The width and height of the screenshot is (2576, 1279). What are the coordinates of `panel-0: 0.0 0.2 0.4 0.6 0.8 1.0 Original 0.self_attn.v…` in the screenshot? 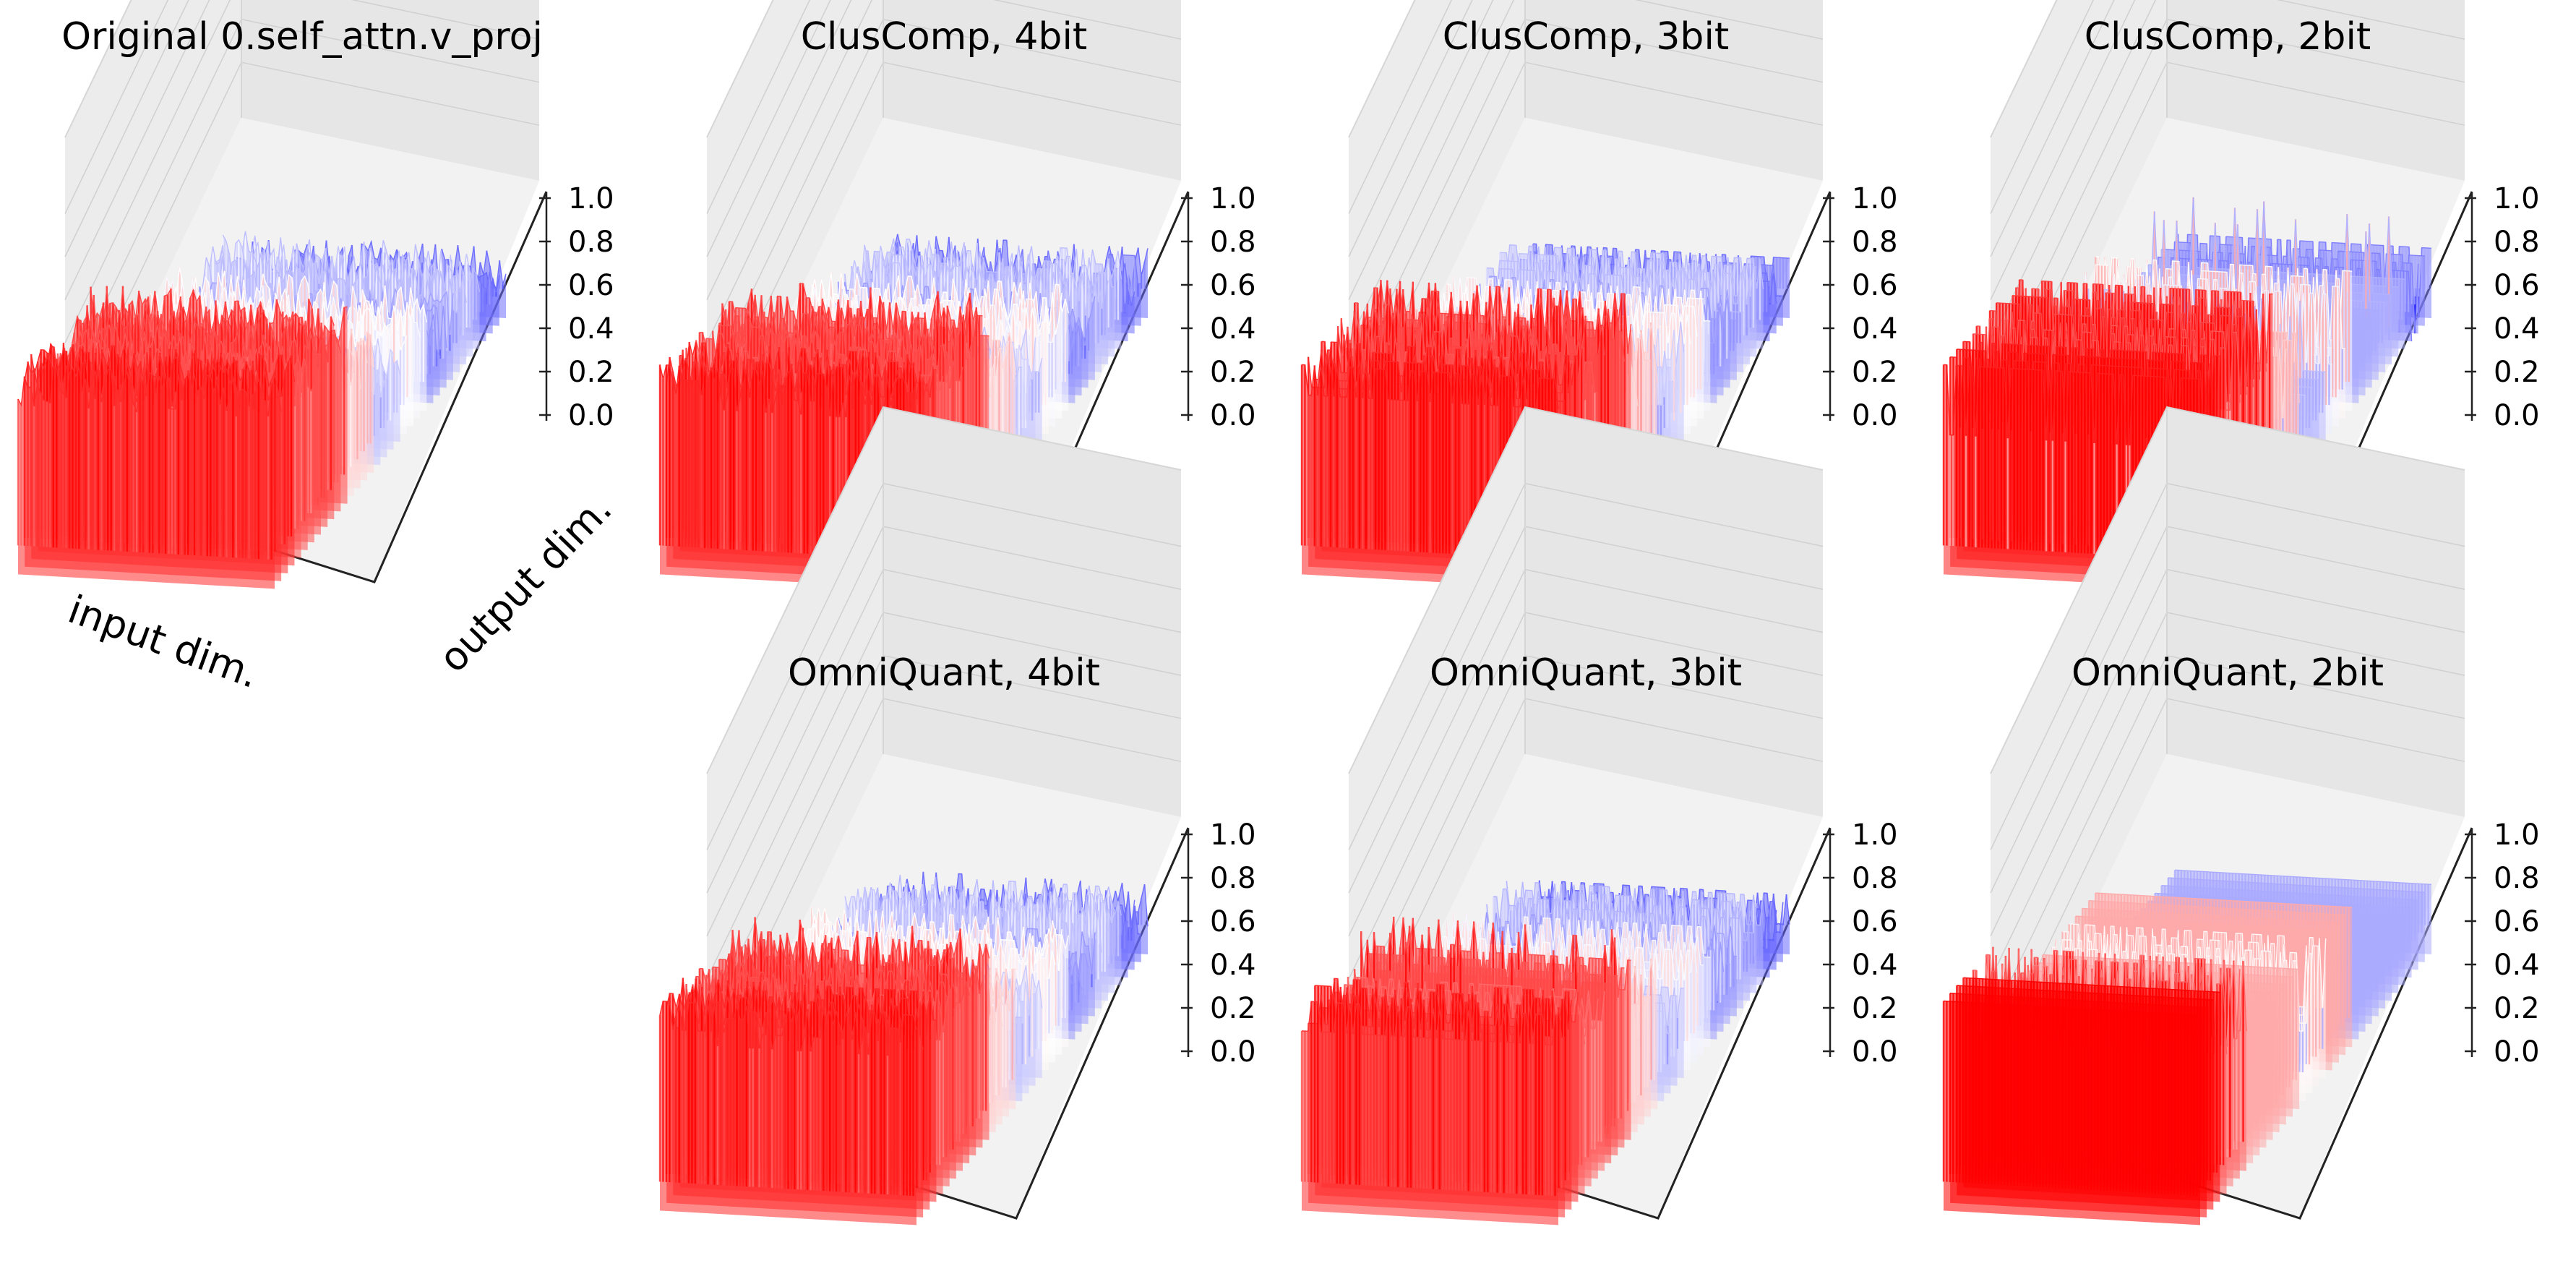 It's located at (320, 348).